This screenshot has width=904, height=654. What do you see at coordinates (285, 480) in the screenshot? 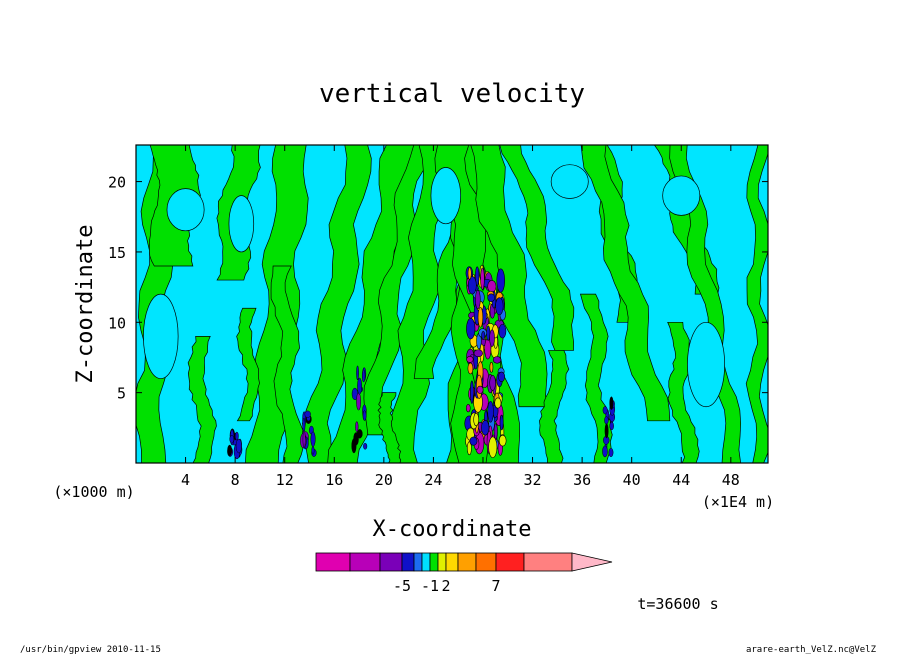
I see `x-tick-label: 12` at bounding box center [285, 480].